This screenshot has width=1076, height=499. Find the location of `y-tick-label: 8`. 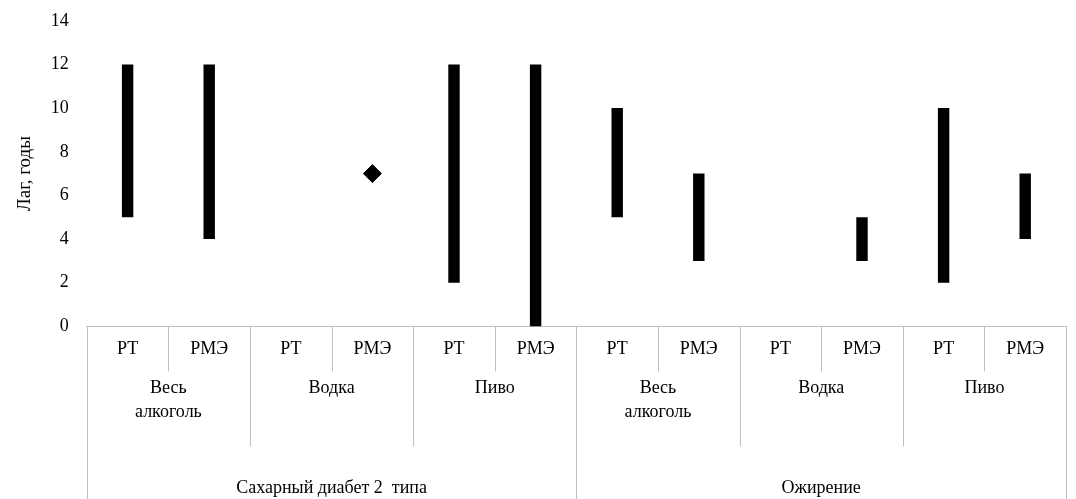

y-tick-label: 8 is located at coordinates (64, 150).